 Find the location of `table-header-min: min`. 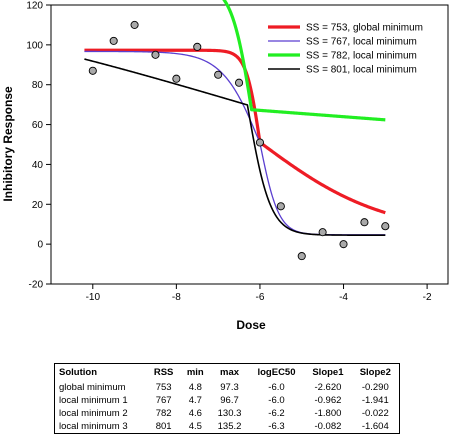

table-header-min: min is located at coordinates (195, 372).